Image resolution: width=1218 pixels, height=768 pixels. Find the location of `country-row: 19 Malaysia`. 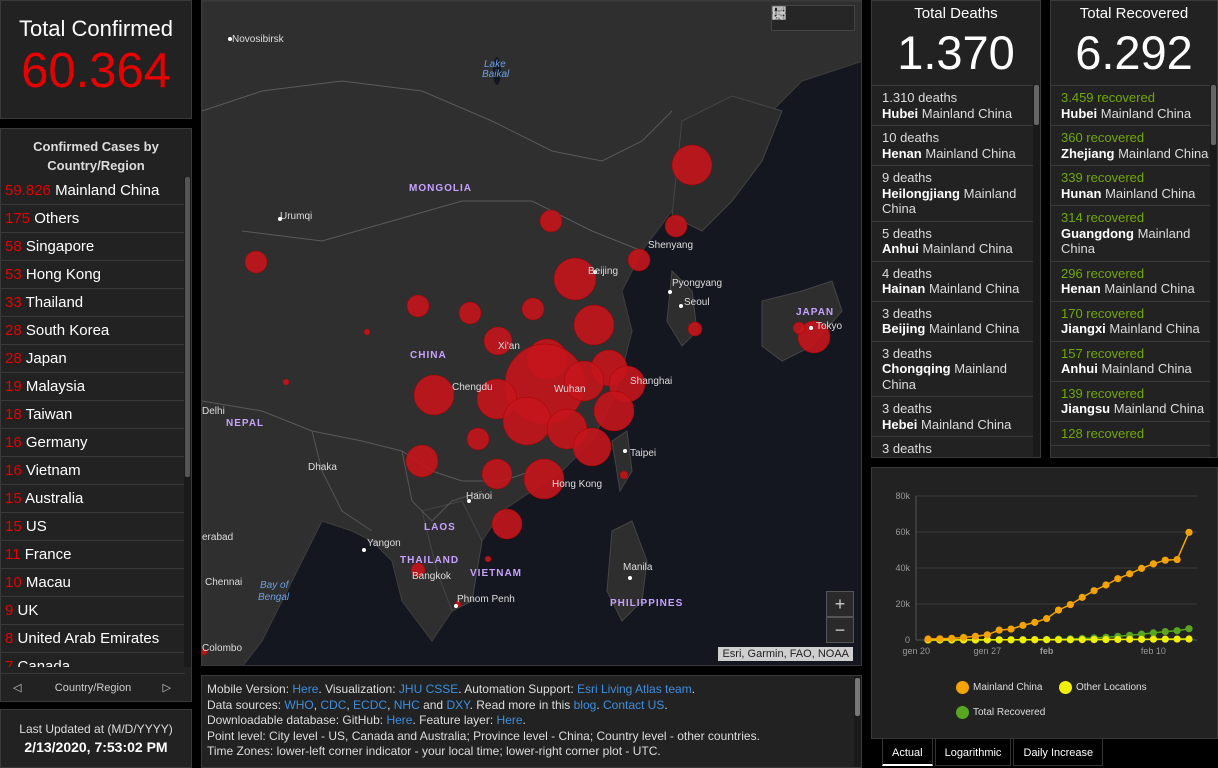

country-row: 19 Malaysia is located at coordinates (93, 387).